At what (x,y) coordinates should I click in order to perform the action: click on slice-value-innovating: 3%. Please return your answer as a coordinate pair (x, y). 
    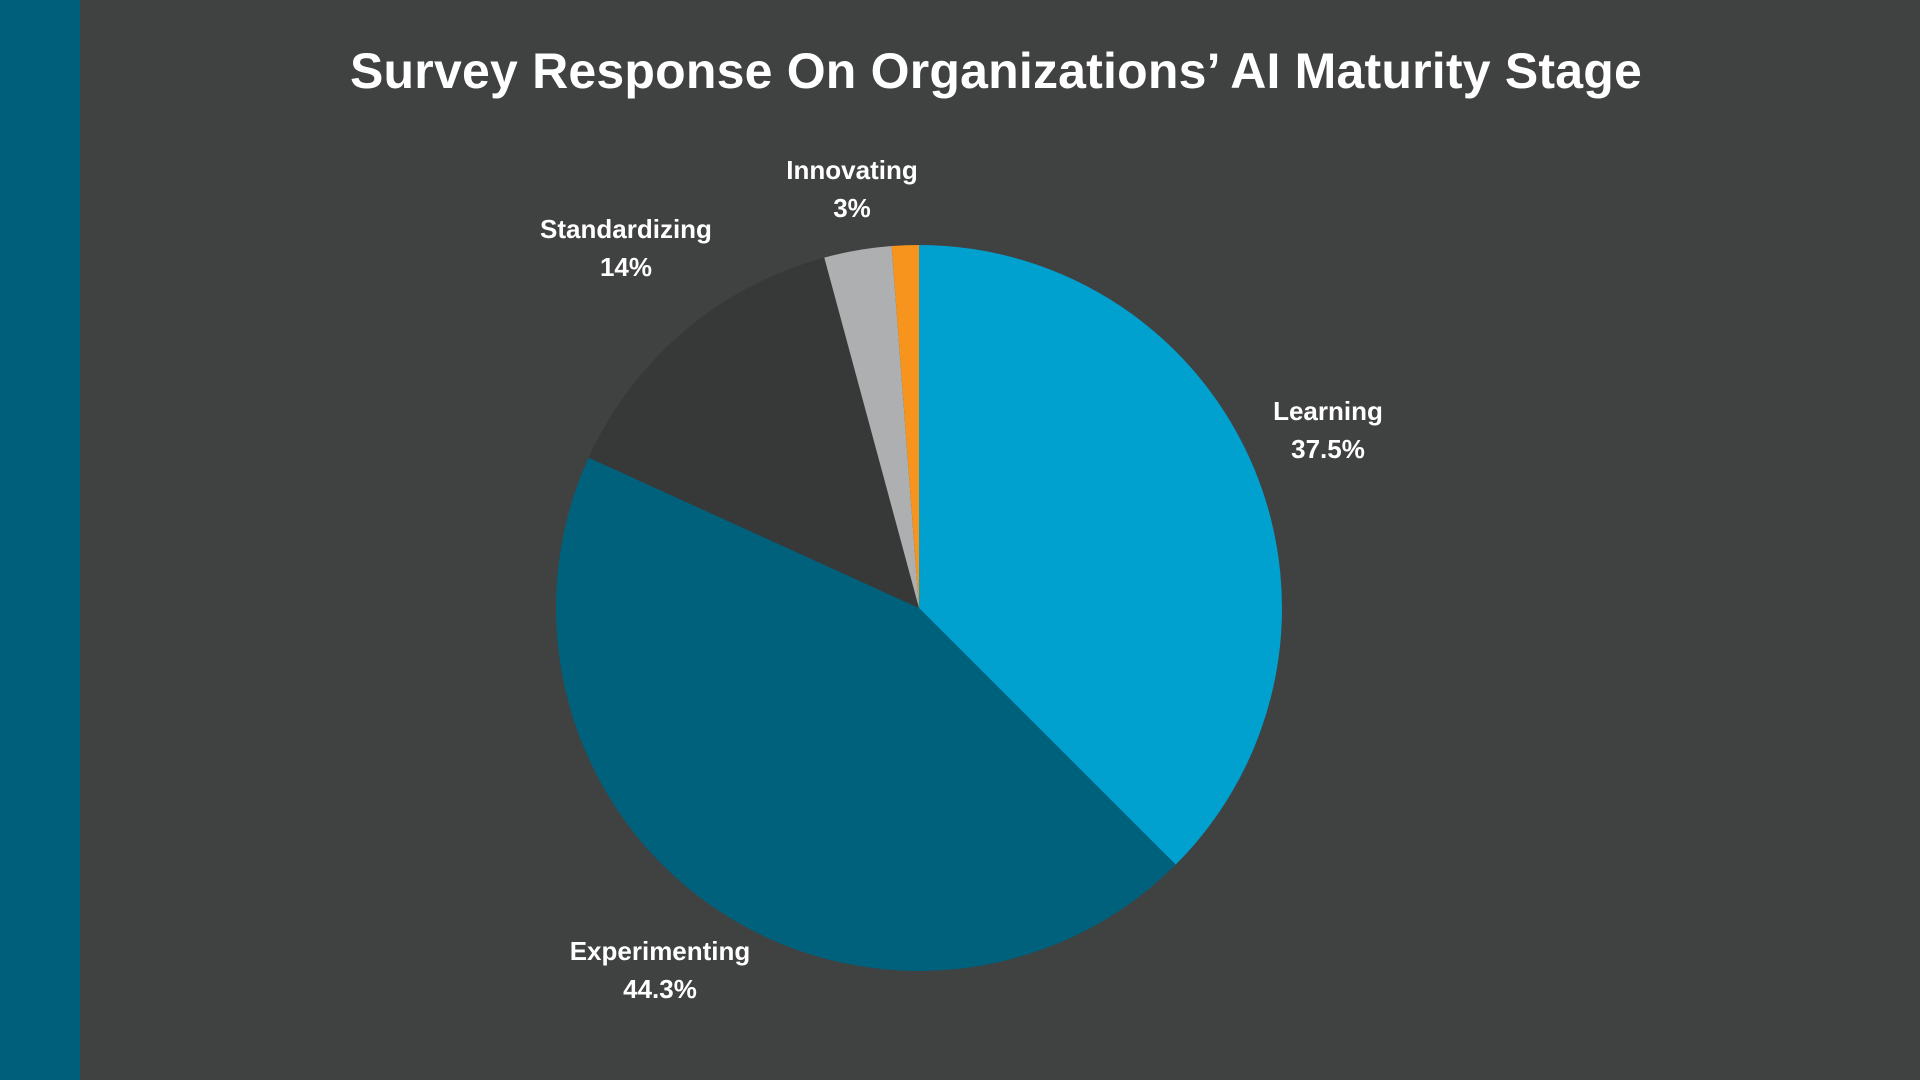
    Looking at the image, I should click on (852, 208).